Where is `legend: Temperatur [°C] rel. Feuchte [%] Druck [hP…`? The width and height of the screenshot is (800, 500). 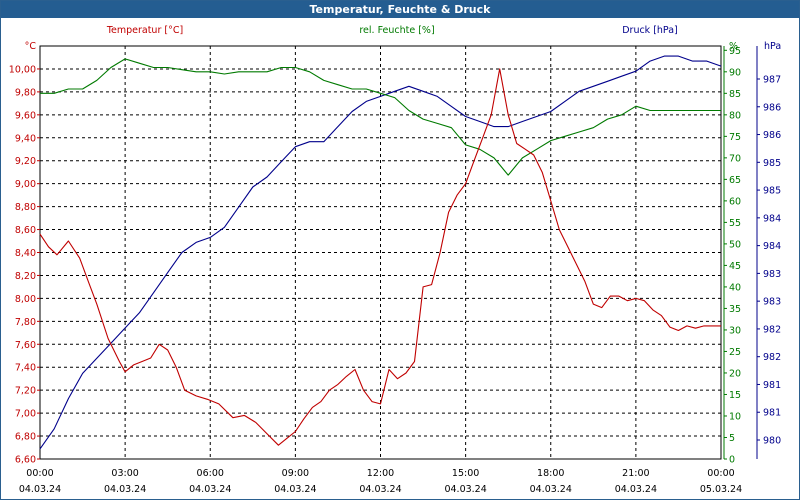 legend: Temperatur [°C] rel. Feuchte [%] Druck [hP… is located at coordinates (392, 30).